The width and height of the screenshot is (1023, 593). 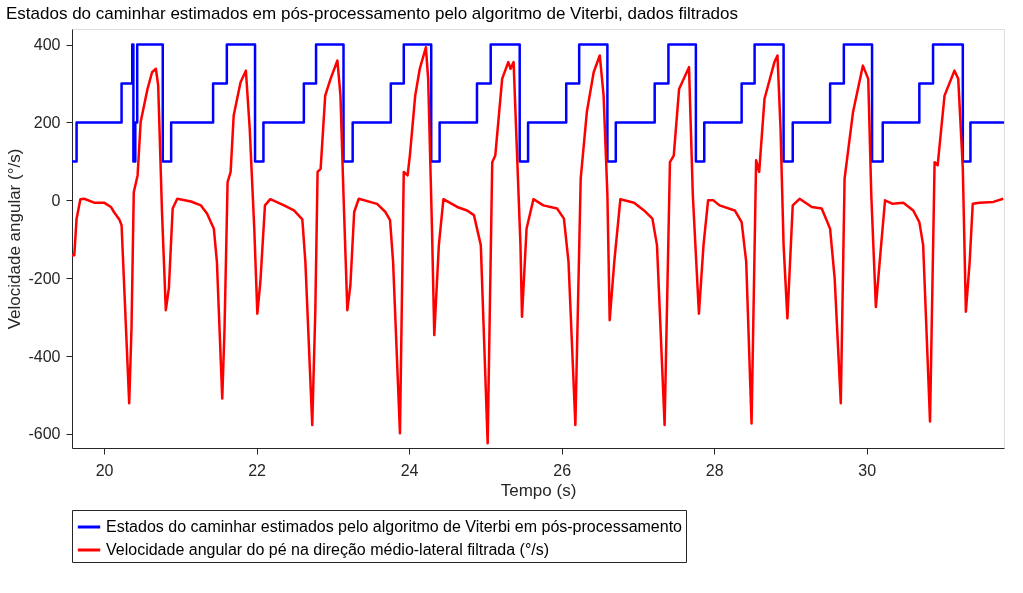 What do you see at coordinates (562, 470) in the screenshot?
I see `x-tick-label: 26` at bounding box center [562, 470].